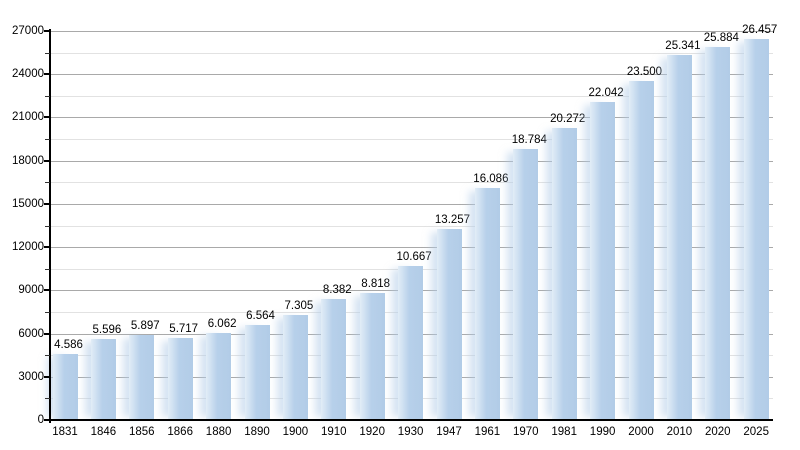  I want to click on x-axis-label-1866: 1866, so click(180, 432).